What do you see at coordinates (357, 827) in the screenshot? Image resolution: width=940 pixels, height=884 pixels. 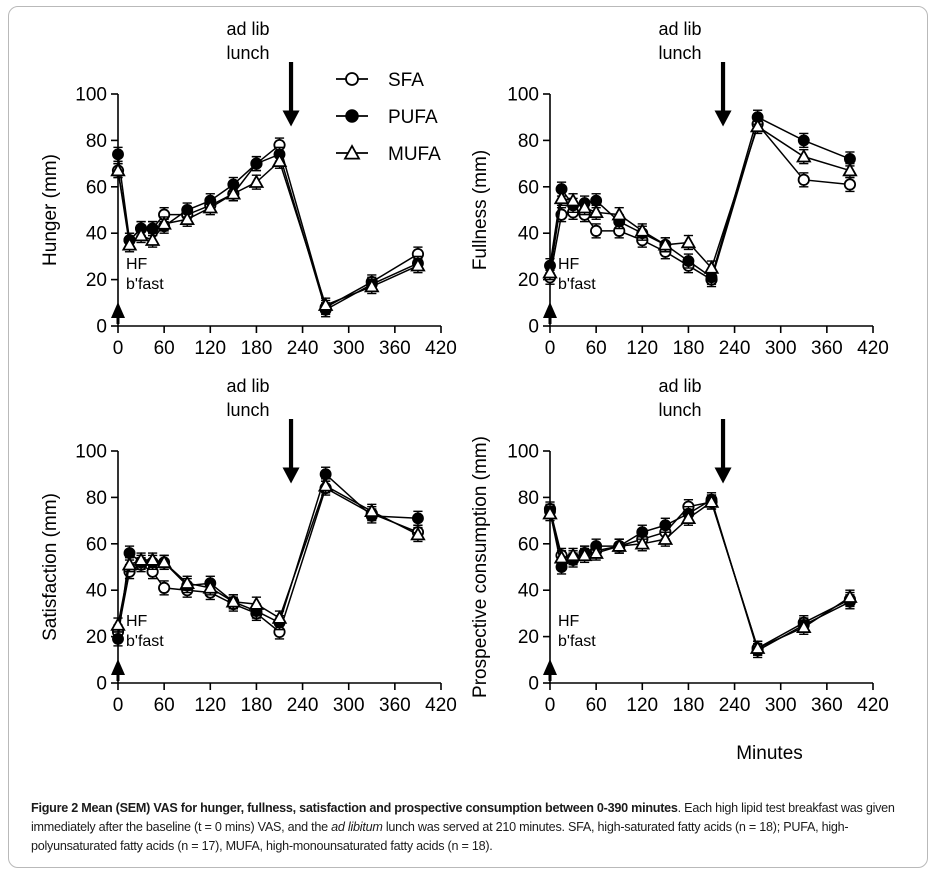 I see `caption-italic-term: ad libitum` at bounding box center [357, 827].